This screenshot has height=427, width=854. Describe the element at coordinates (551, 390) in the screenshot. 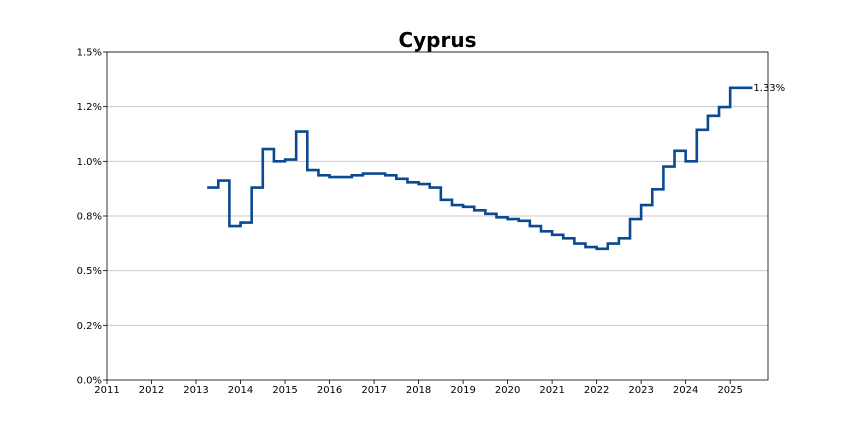

I see `x-tick-label: 2021` at that location.